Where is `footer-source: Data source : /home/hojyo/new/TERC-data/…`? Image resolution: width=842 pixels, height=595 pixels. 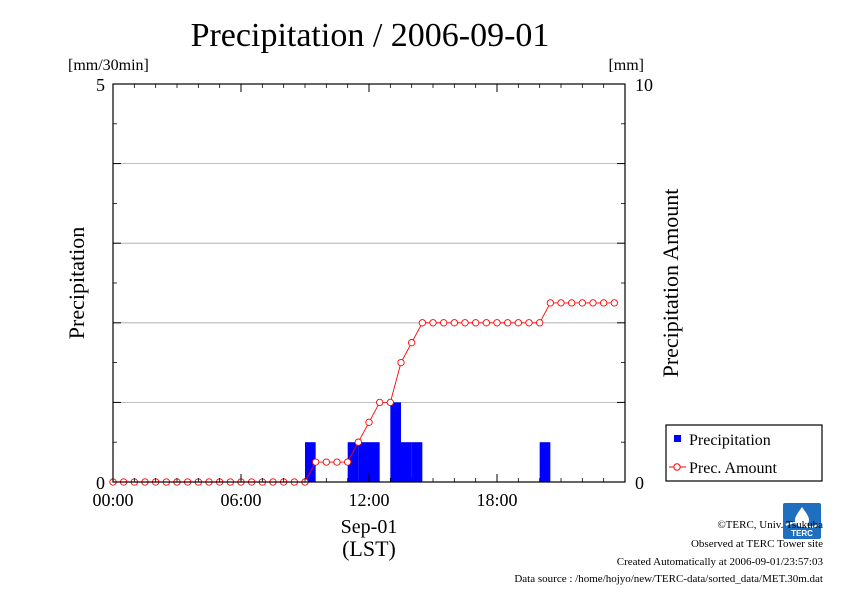 footer-source: Data source : /home/hojyo/new/TERC-data/… is located at coordinates (668, 579).